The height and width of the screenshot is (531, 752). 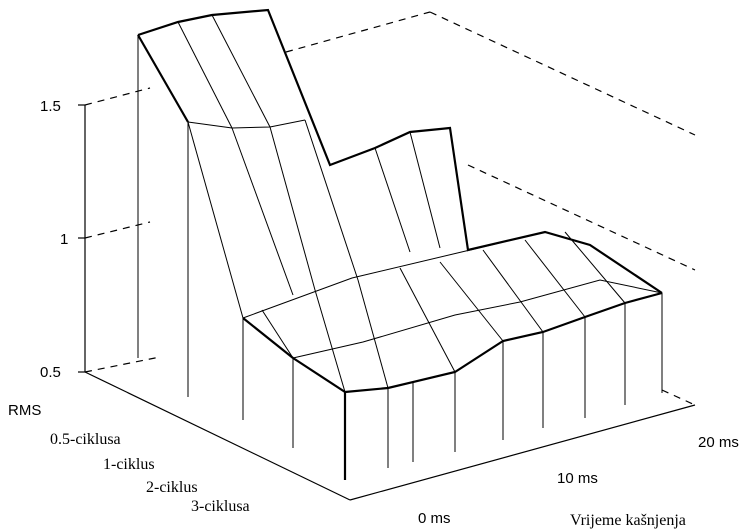 What do you see at coordinates (522, 452) in the screenshot?
I see `time-axis` at bounding box center [522, 452].